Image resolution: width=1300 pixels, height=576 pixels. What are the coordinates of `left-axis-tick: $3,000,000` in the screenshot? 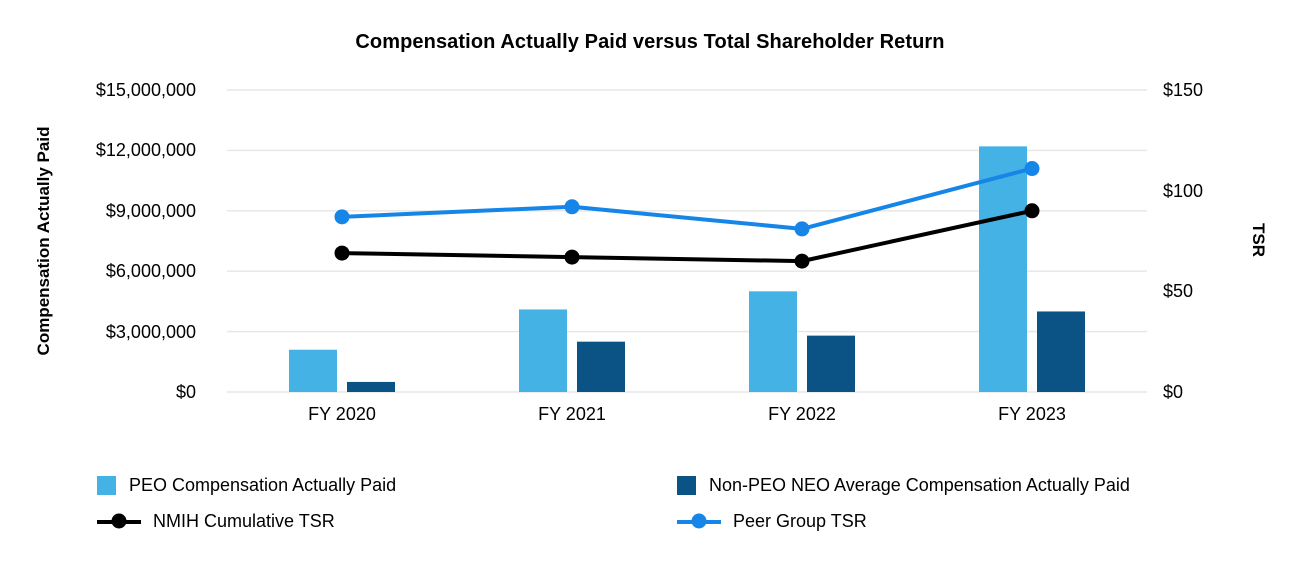 It's located at (150, 331).